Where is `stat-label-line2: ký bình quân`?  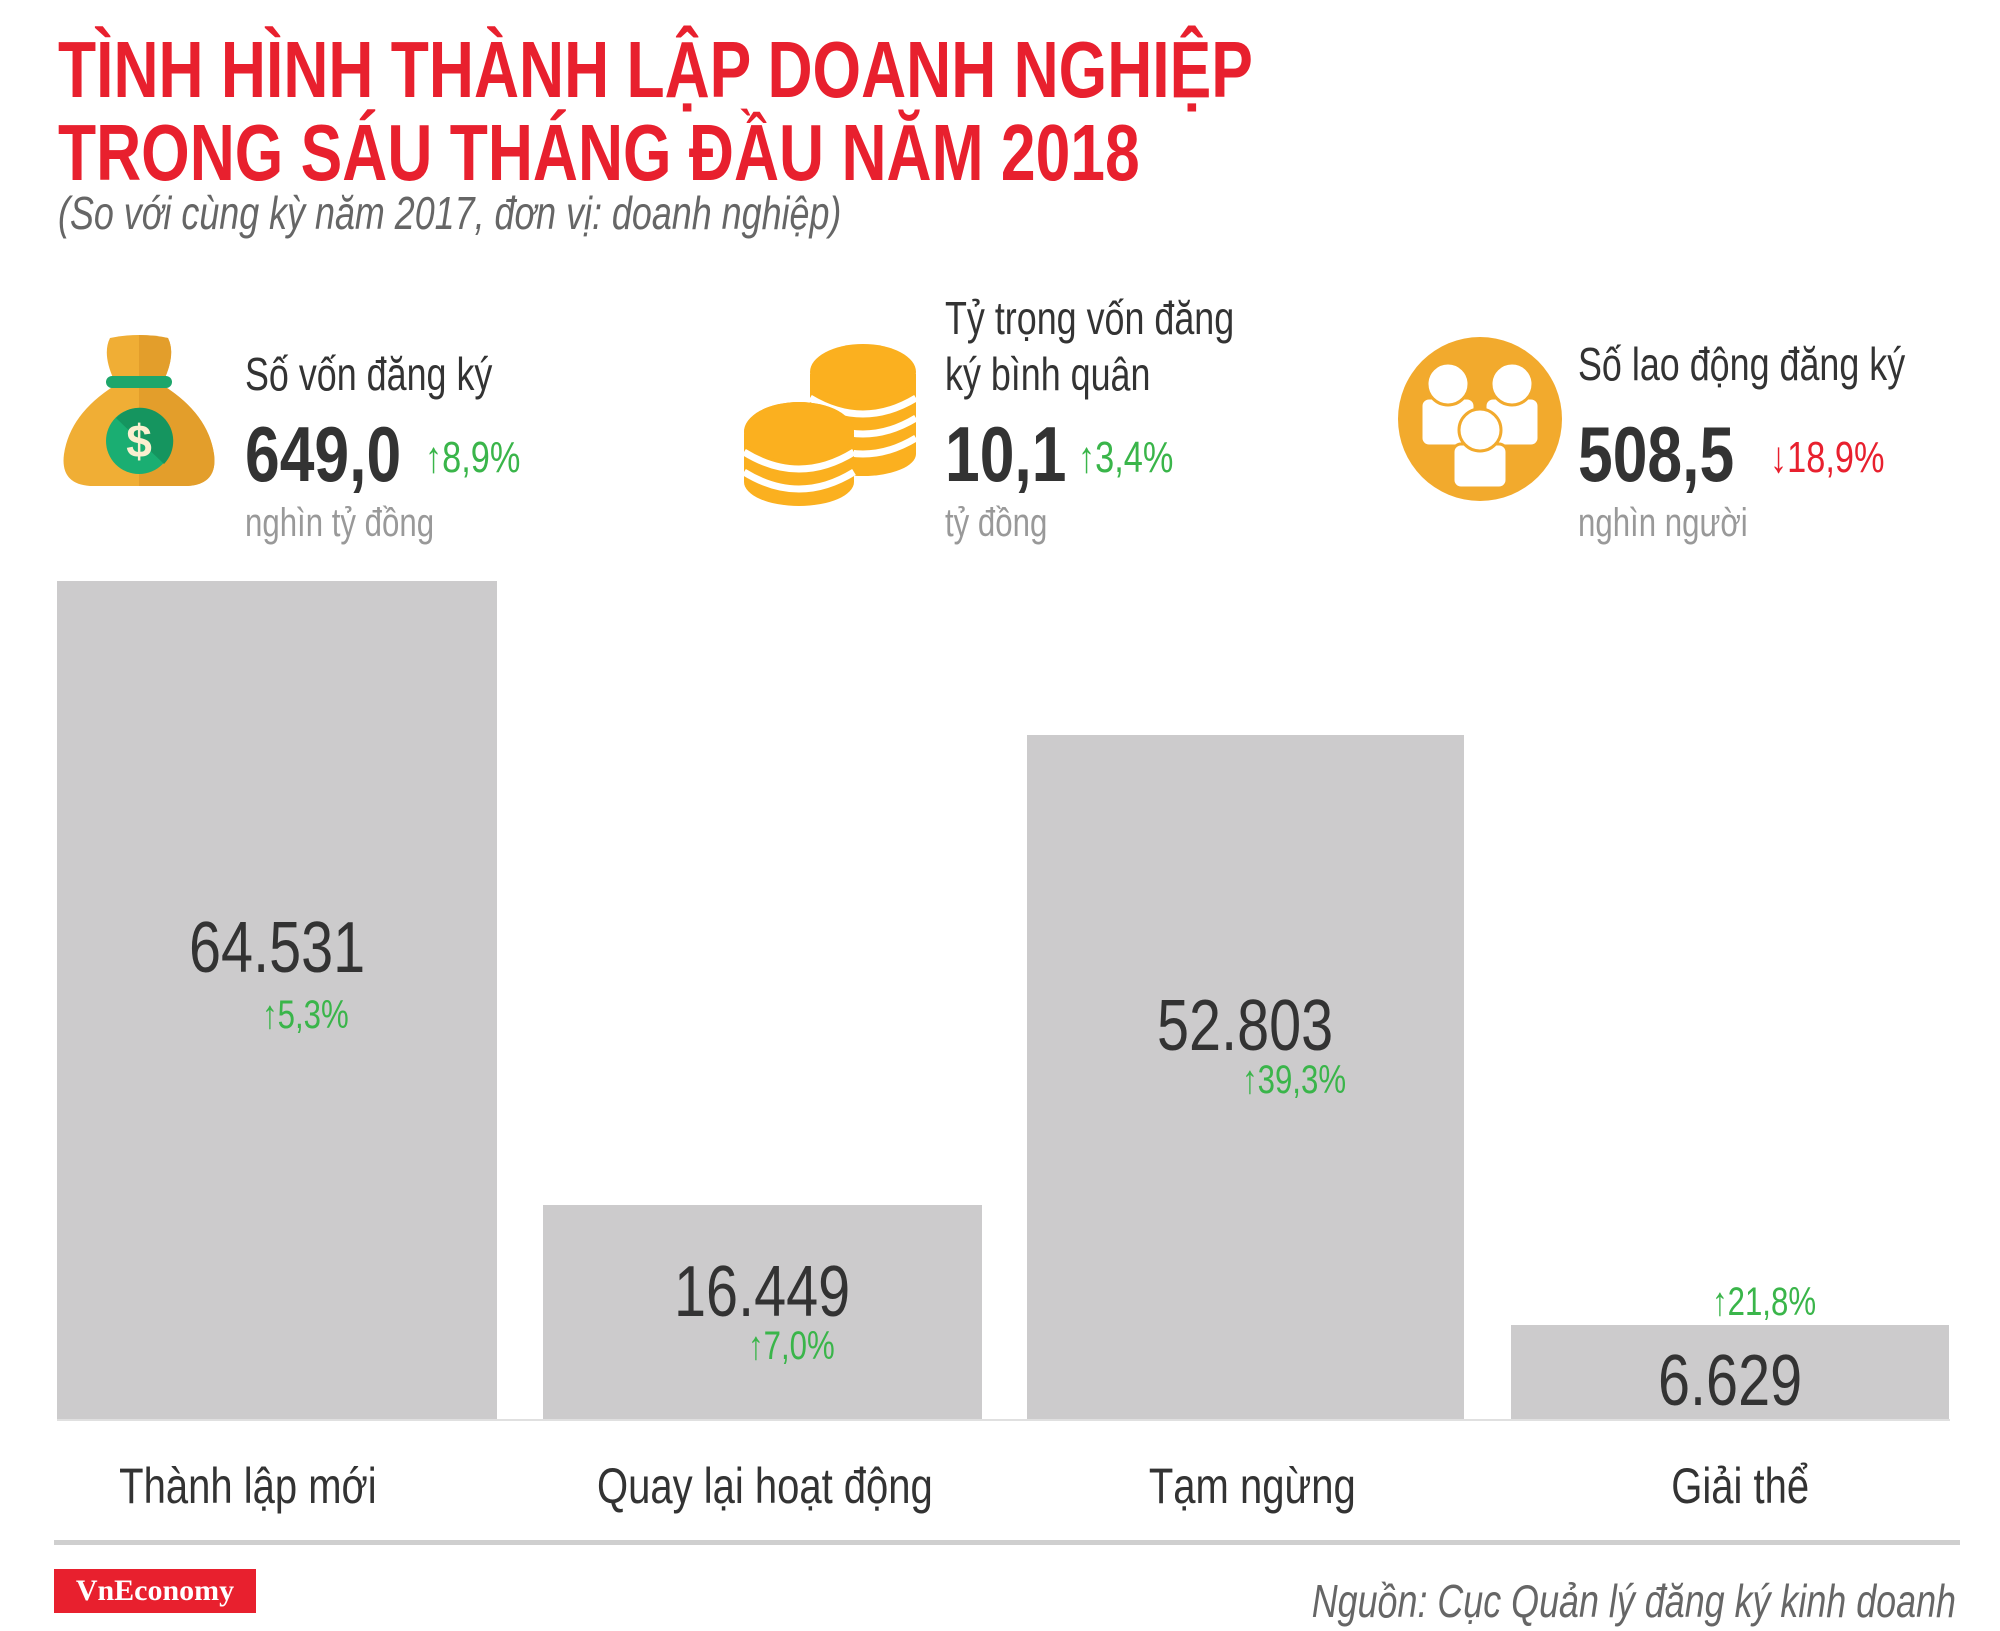 stat-label-line2: ký bình quân is located at coordinates (1048, 374).